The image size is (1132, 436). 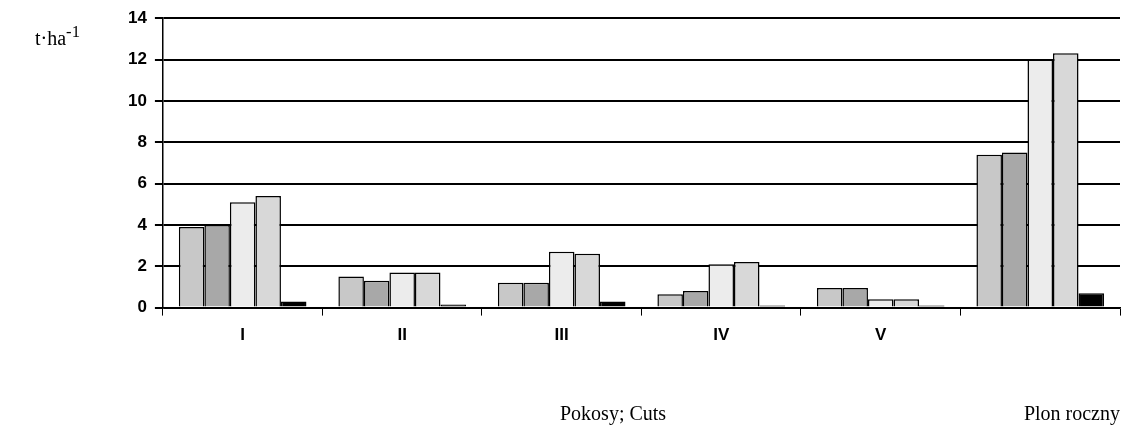 What do you see at coordinates (57, 36) in the screenshot?
I see `y-axis-title: t·ha$^{-1}$` at bounding box center [57, 36].